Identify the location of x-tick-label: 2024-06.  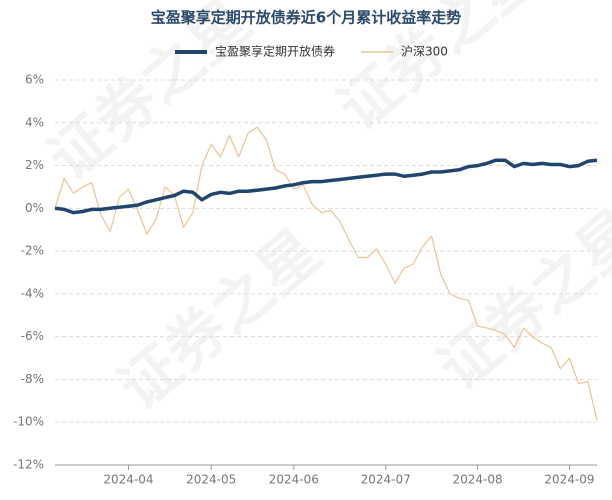
(294, 480).